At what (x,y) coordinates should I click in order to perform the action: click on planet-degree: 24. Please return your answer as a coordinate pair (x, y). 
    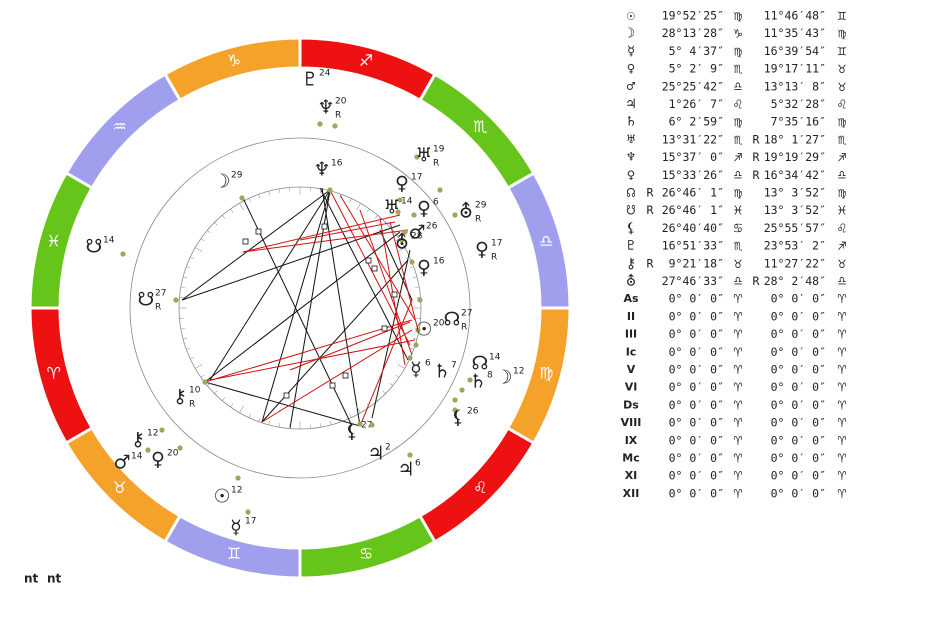
    Looking at the image, I should click on (325, 74).